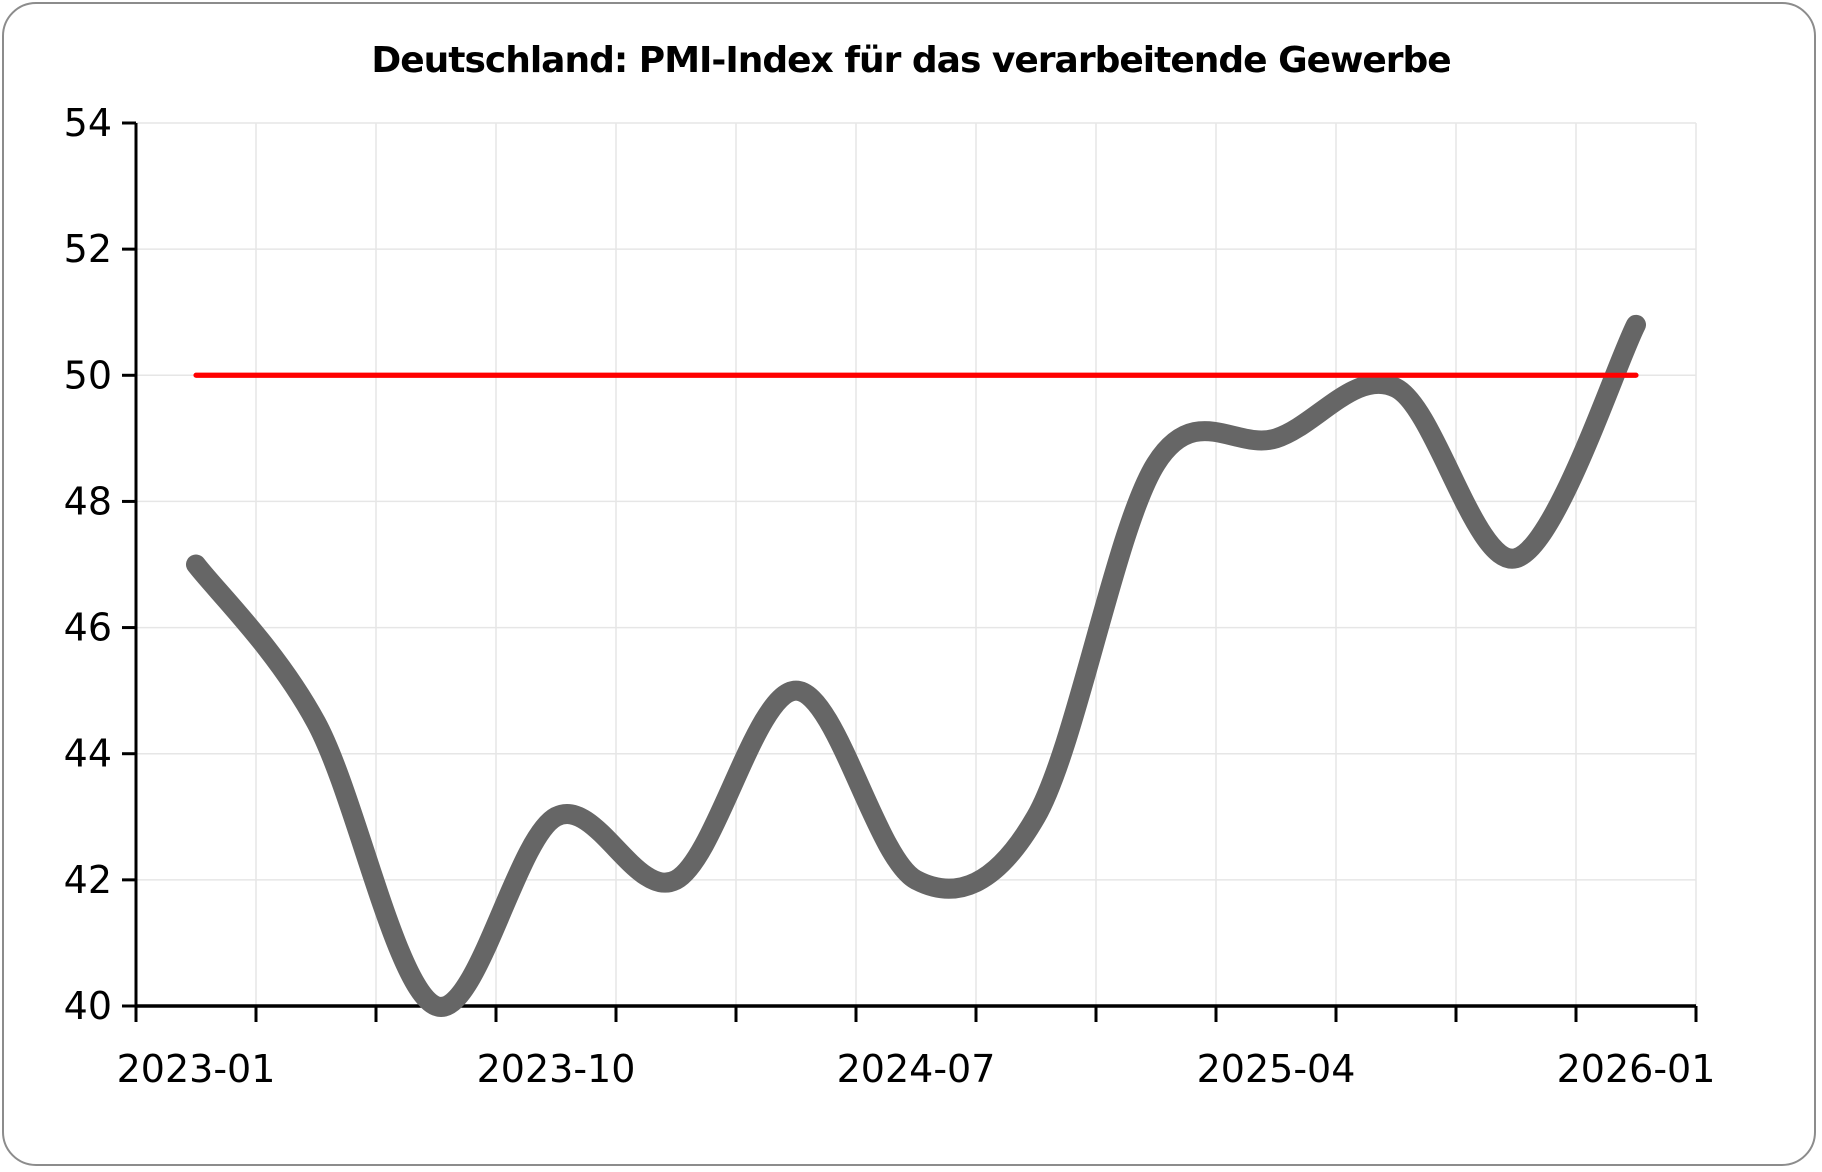 The width and height of the screenshot is (1822, 1172). I want to click on y-tick-label: 40, so click(88, 1006).